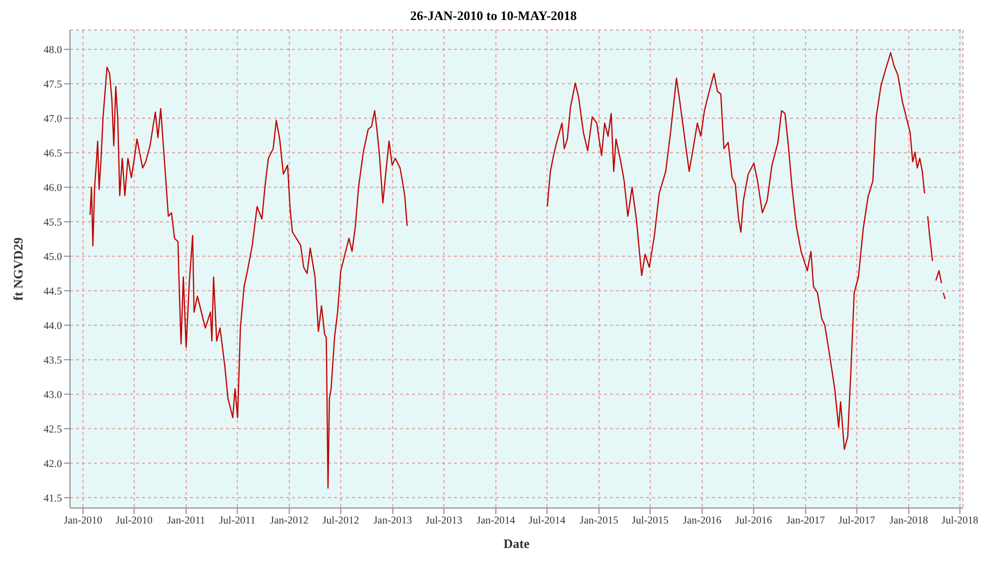  What do you see at coordinates (53, 292) in the screenshot?
I see `y-tick-label: 44.5` at bounding box center [53, 292].